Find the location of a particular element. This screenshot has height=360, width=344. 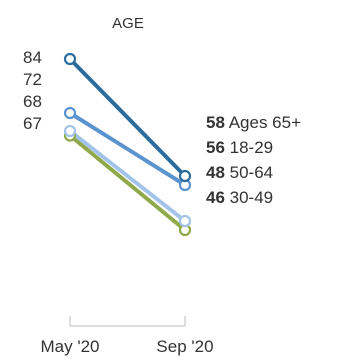

start-value-label: 68 is located at coordinates (32, 101).